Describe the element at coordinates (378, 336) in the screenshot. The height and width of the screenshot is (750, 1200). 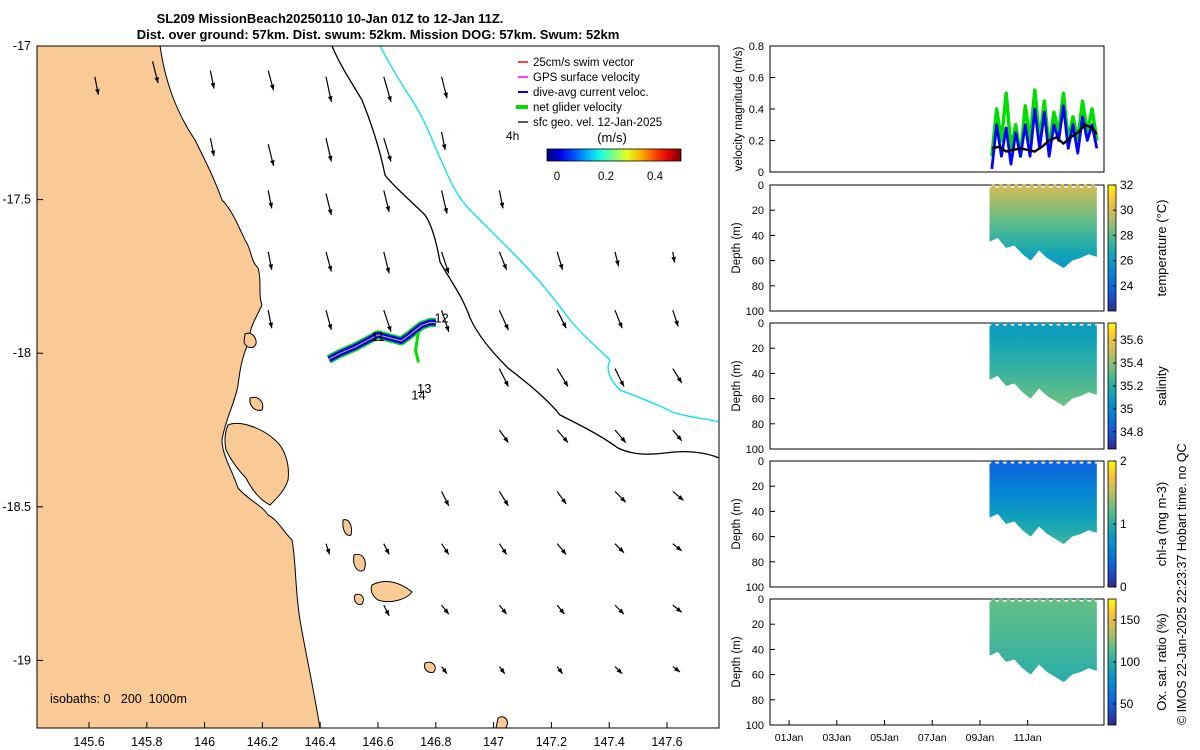
I see `day-label: 11` at that location.